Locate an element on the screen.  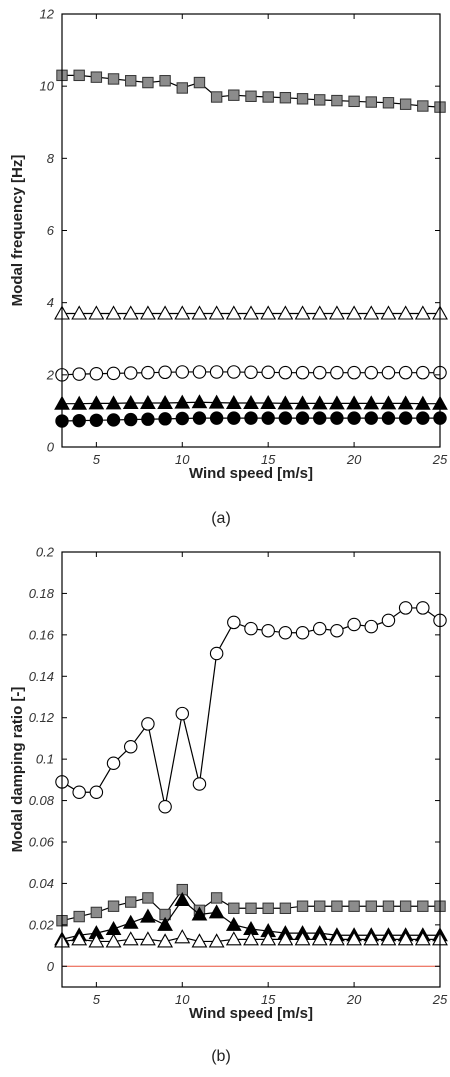
series-triangle-open is located at coordinates (251, 312).